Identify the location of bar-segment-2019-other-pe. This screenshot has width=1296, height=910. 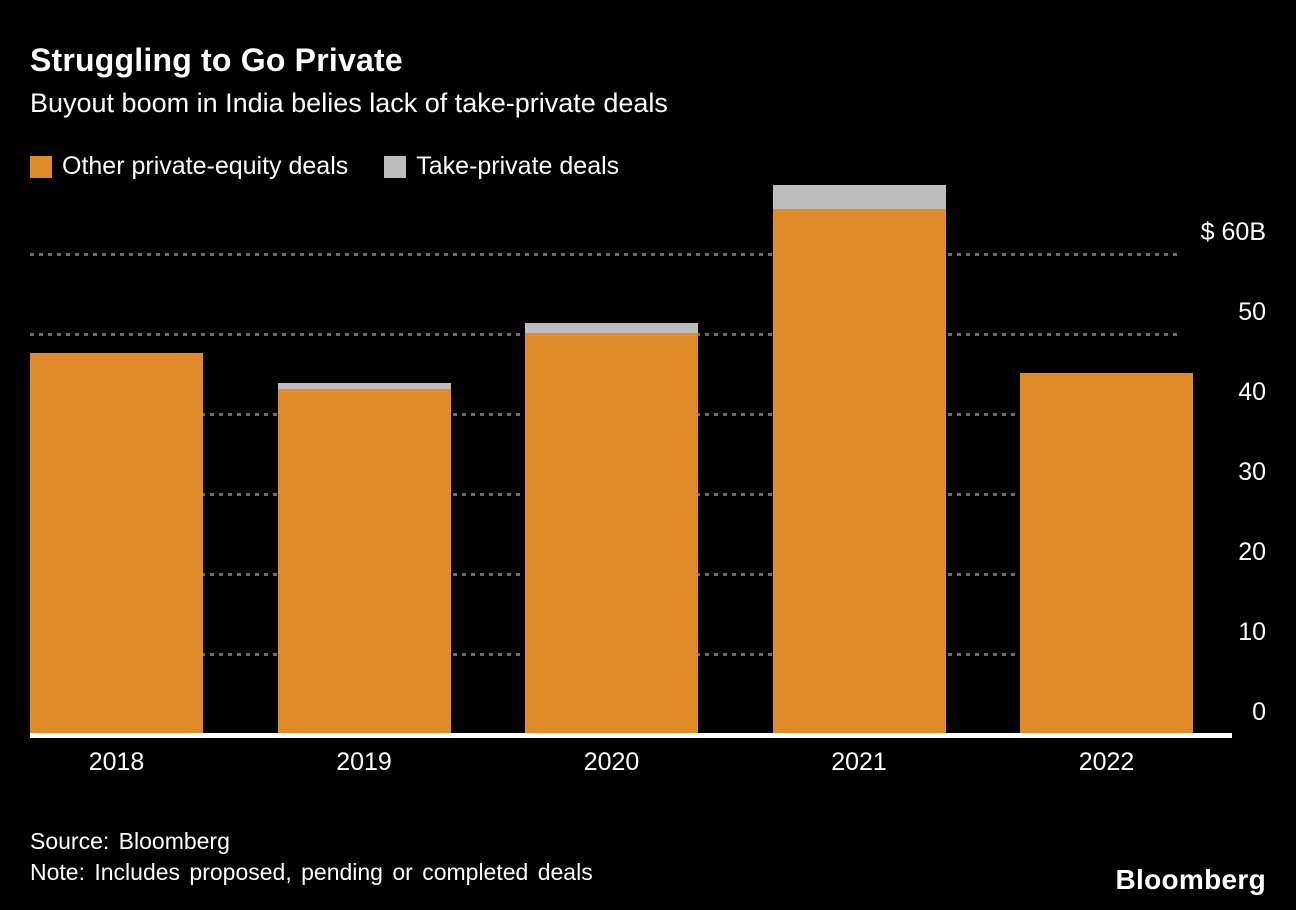
(364, 561).